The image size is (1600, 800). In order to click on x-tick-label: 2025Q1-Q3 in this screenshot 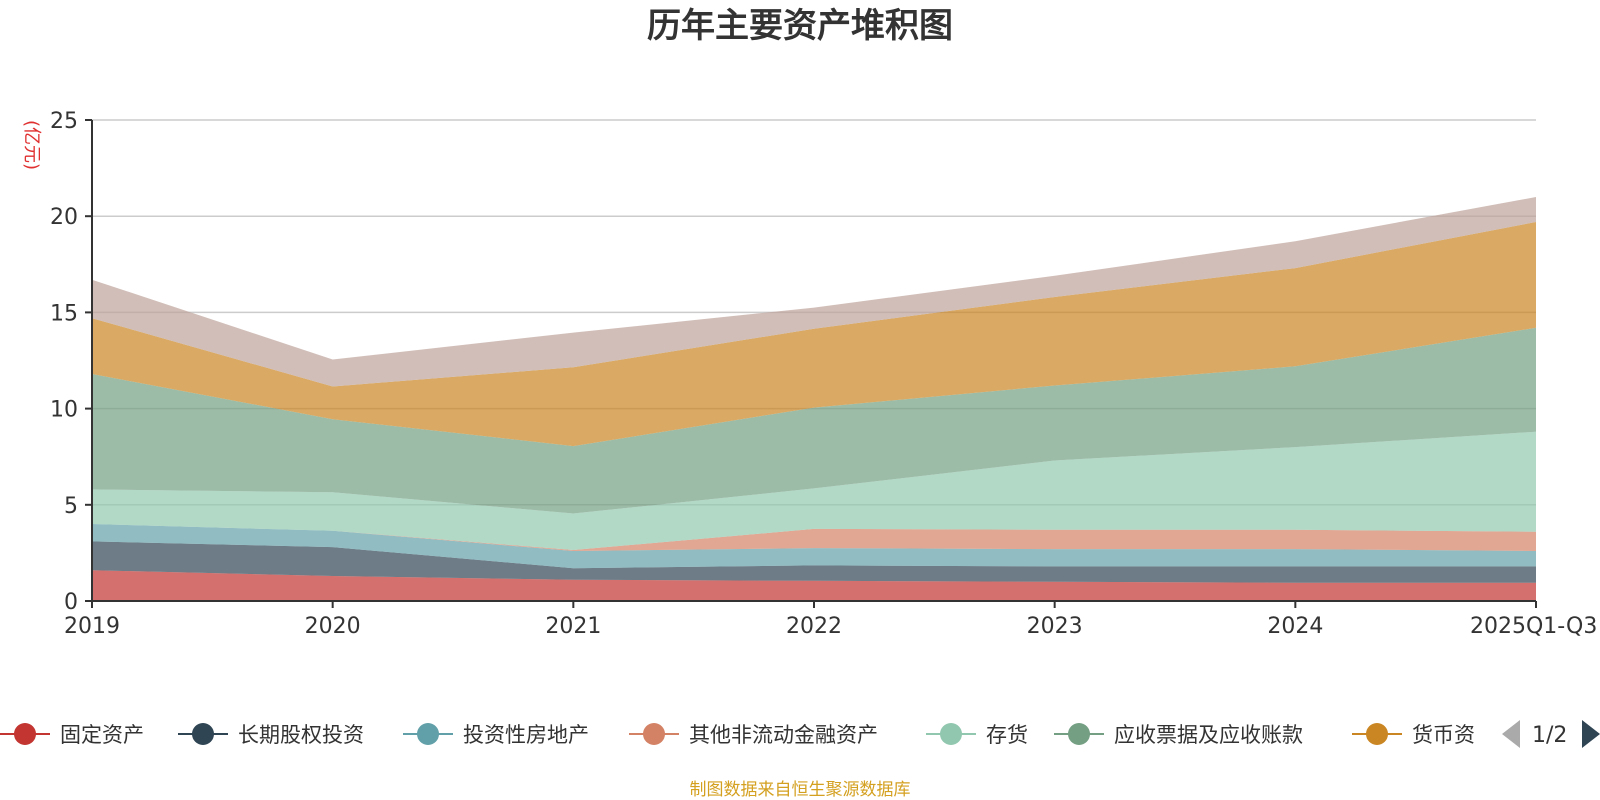, I will do `click(1533, 626)`.